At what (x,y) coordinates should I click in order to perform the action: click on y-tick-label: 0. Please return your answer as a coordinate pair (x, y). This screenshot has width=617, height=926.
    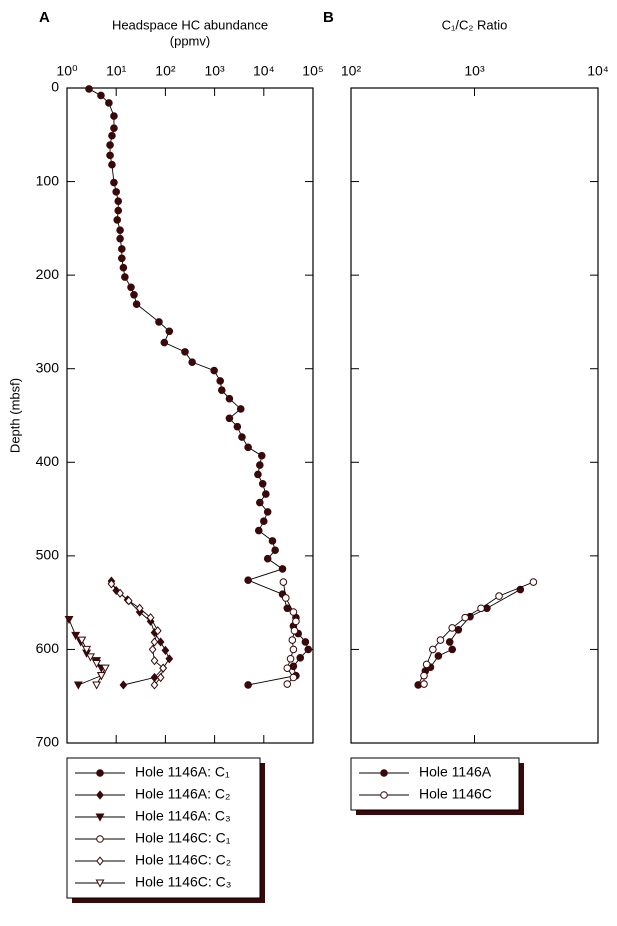
    Looking at the image, I should click on (55, 87).